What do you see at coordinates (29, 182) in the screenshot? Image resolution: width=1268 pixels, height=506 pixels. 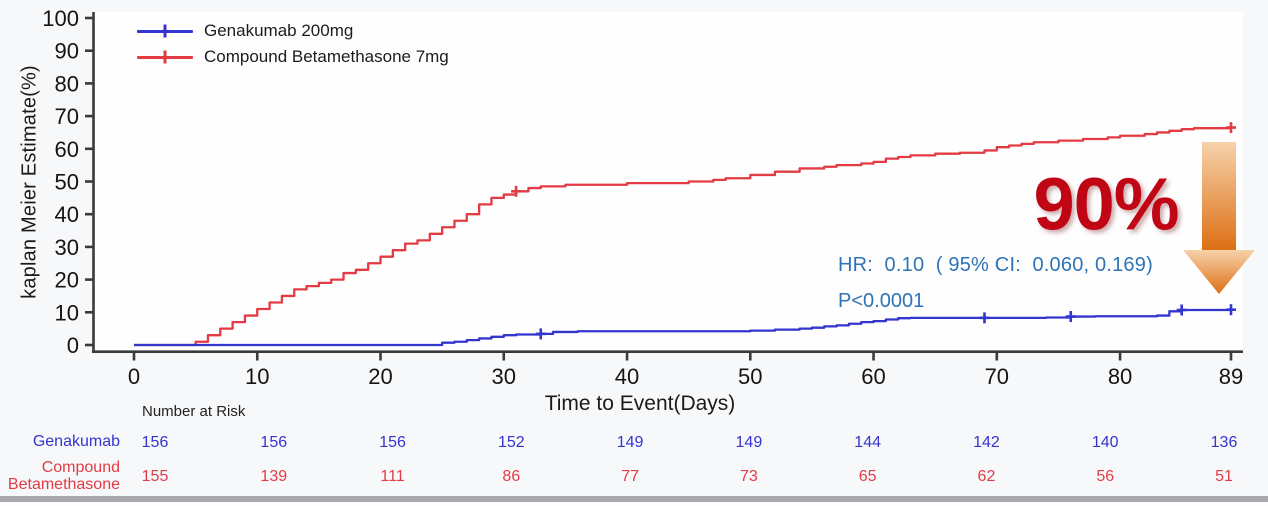 I see `y-axis-title: kaplan Meier Estimate(%)` at bounding box center [29, 182].